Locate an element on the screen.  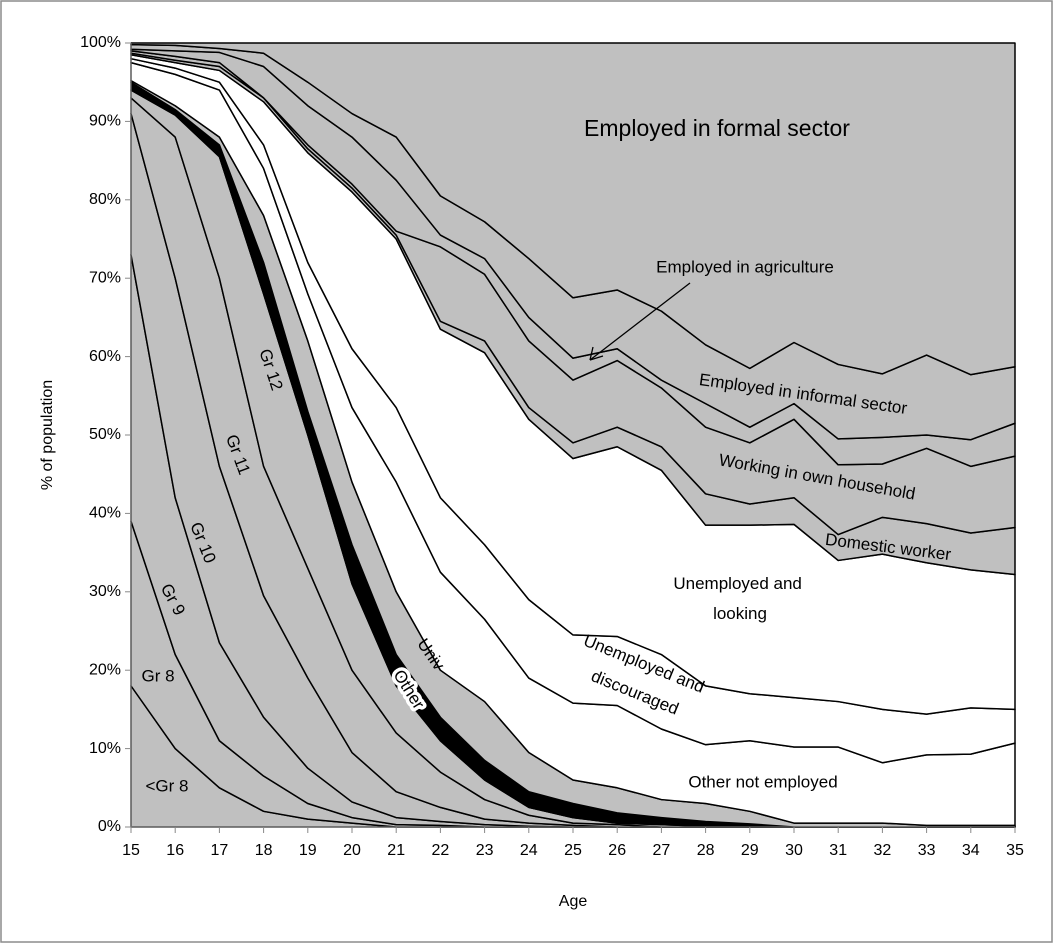
x-tick-label: 27 is located at coordinates (662, 850).